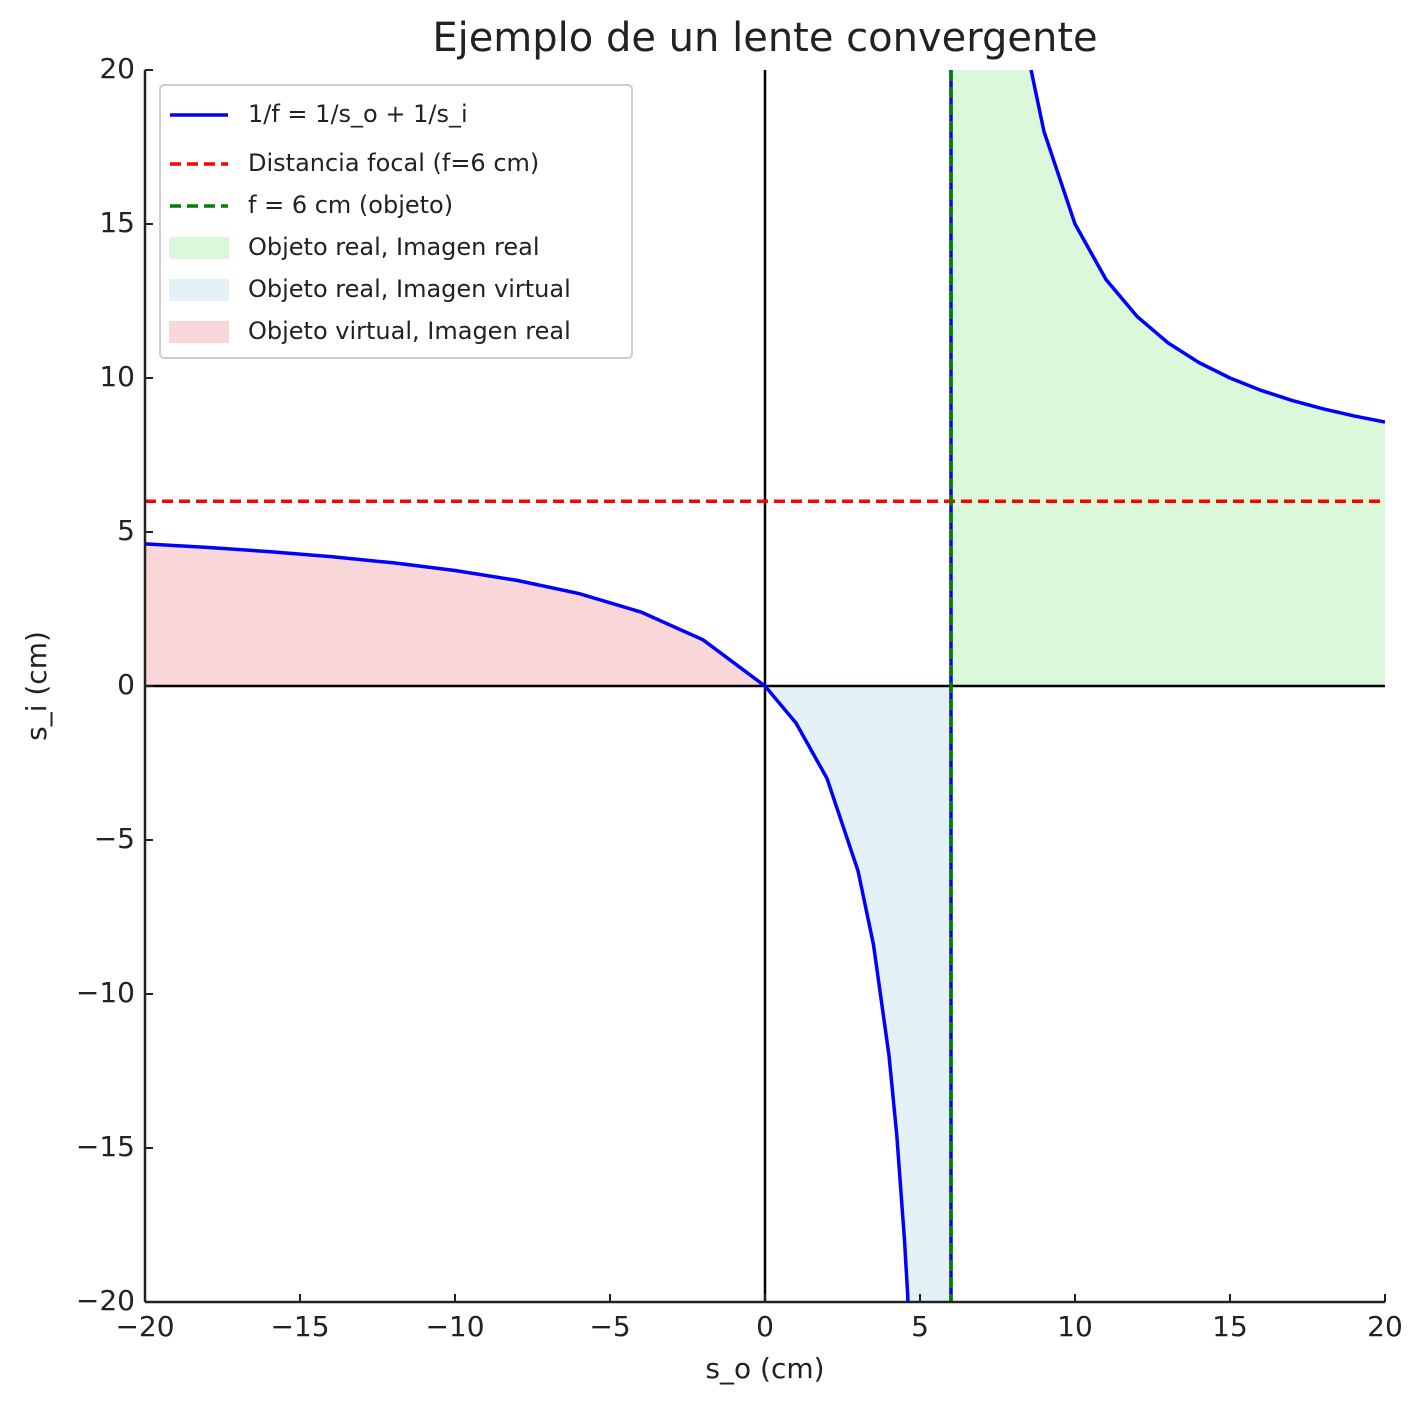  I want to click on legend-label: Objeto virtual, Imagen real, so click(409, 331).